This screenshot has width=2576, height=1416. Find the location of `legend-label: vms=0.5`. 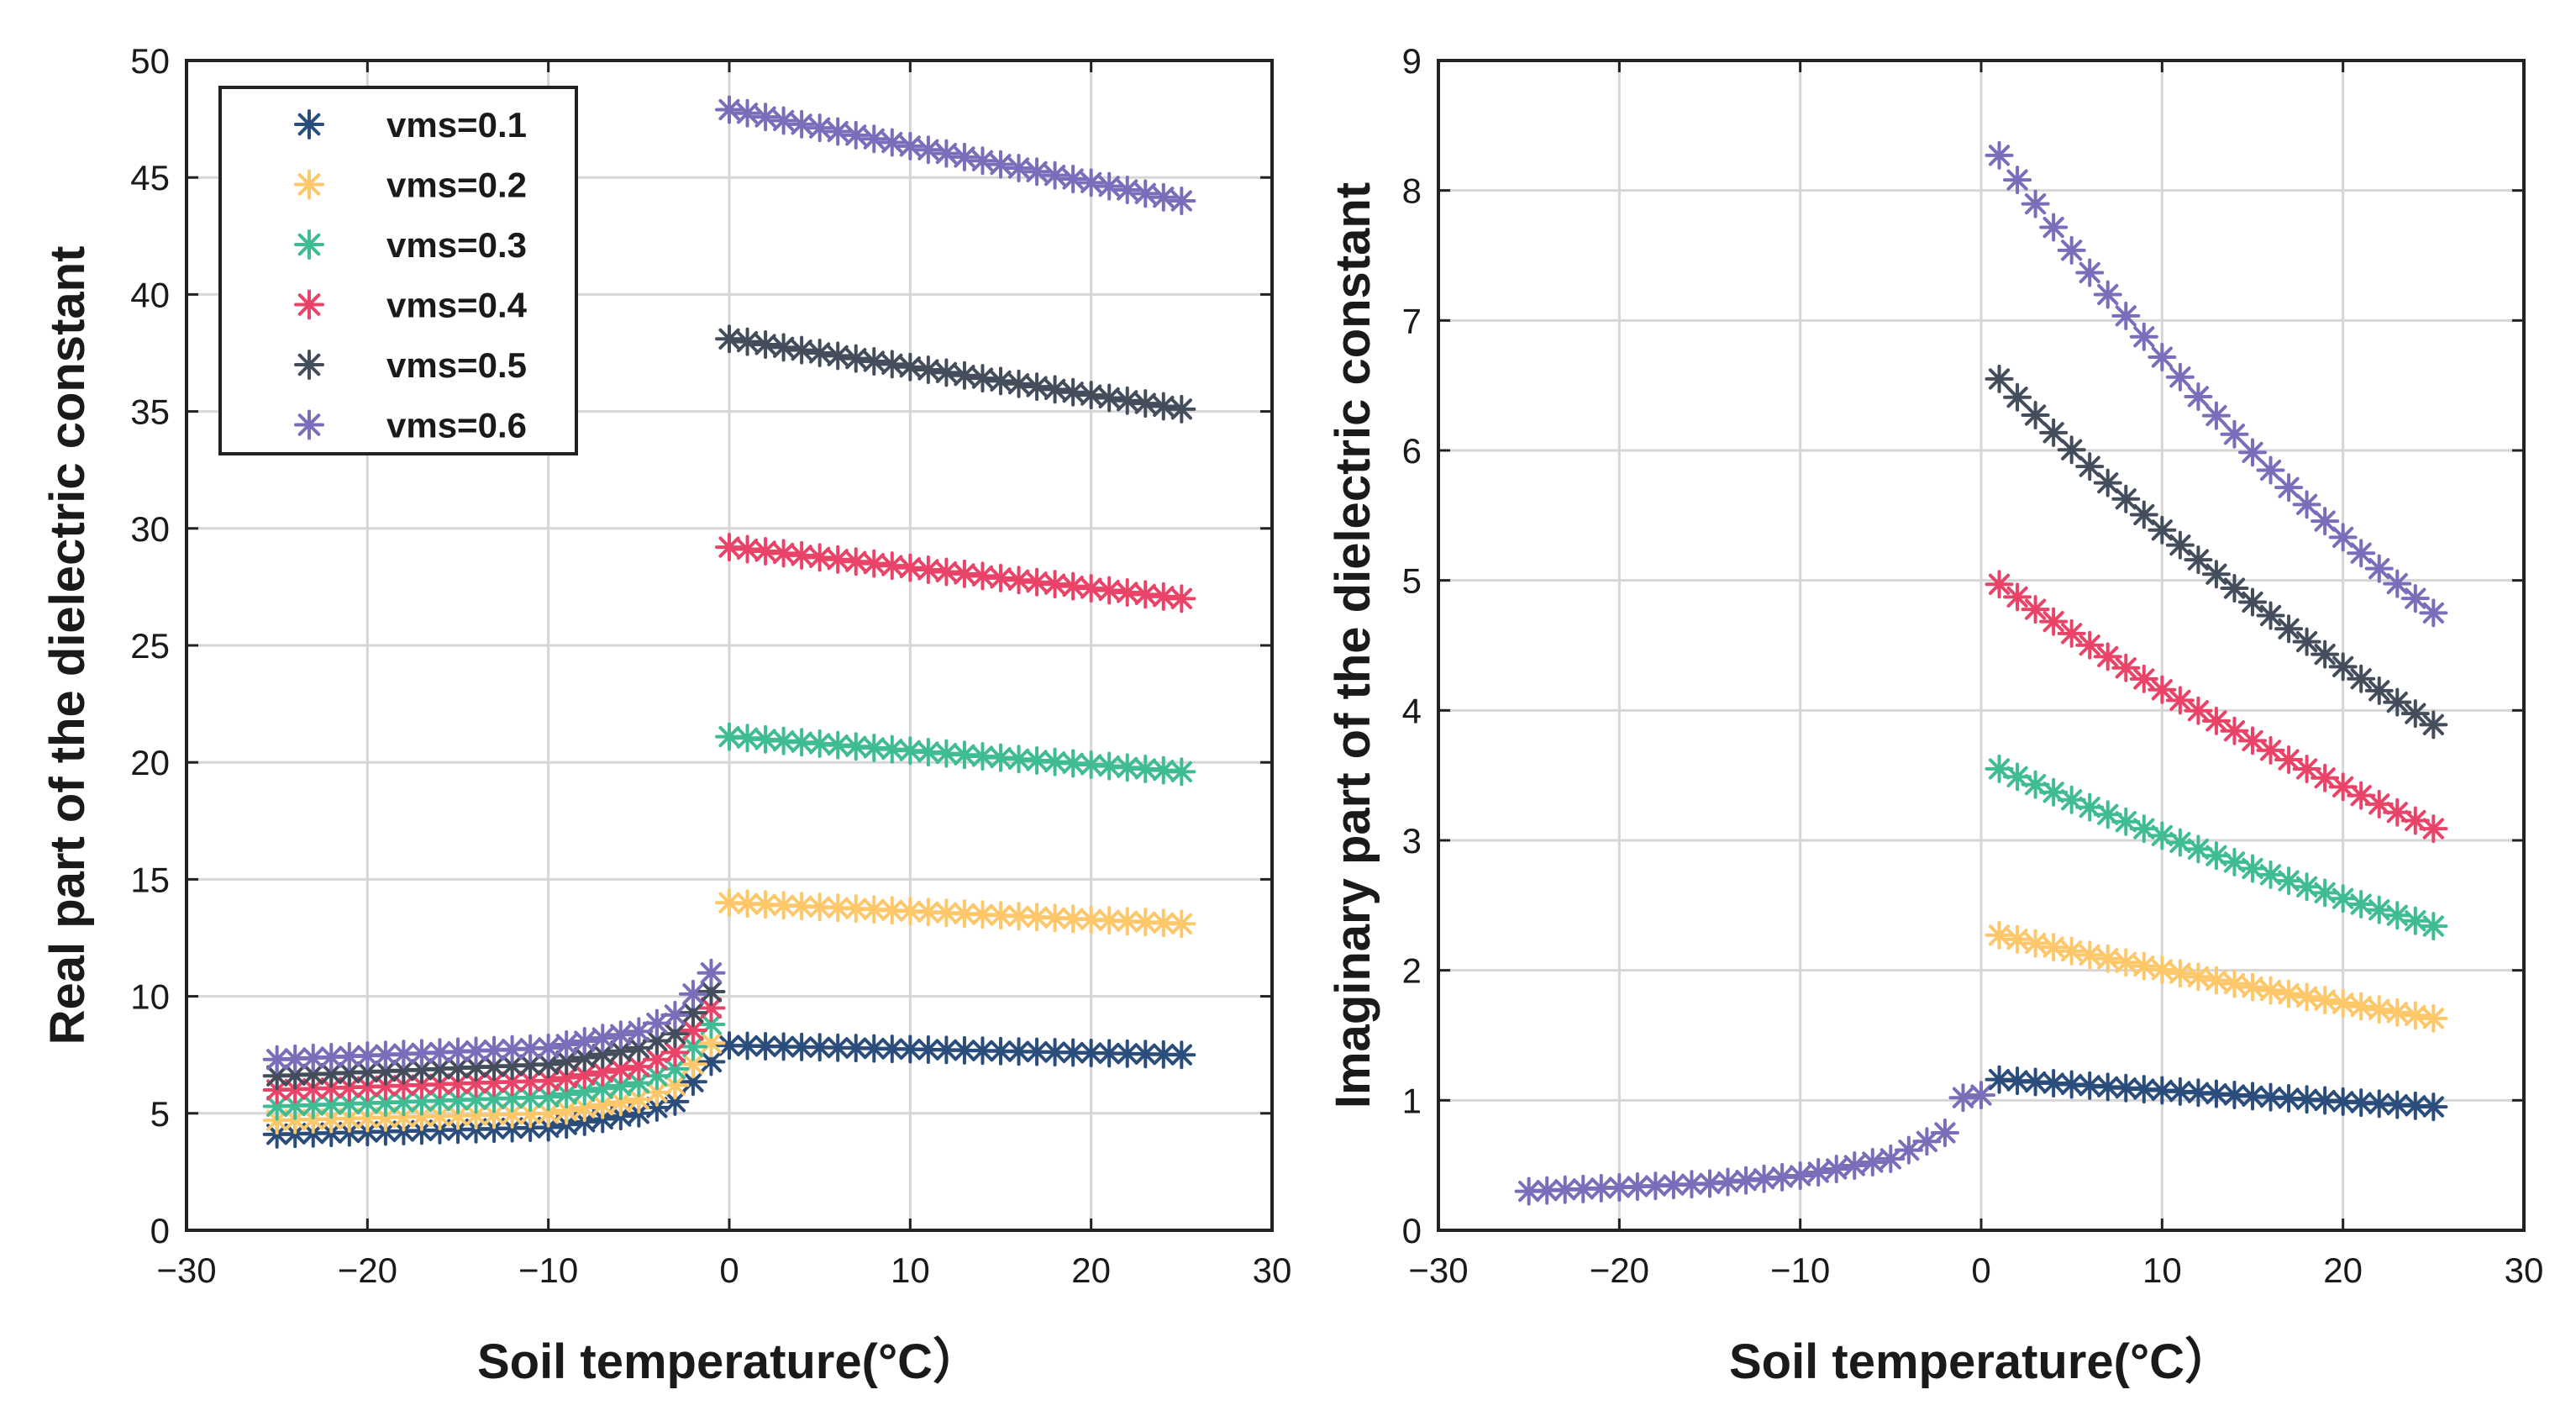

legend-label: vms=0.5 is located at coordinates (457, 365).